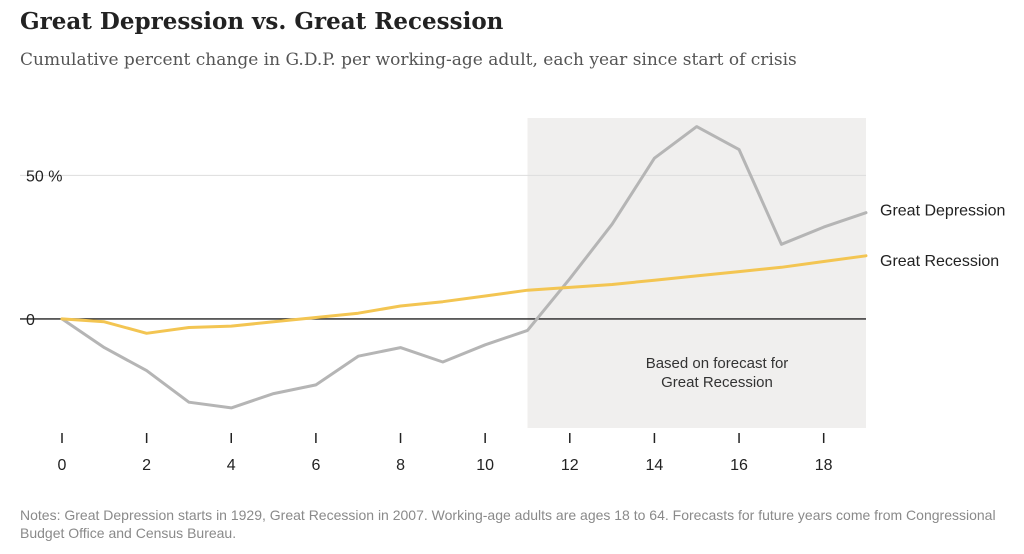 This screenshot has height=554, width=1024. Describe the element at coordinates (445, 453) in the screenshot. I see `x-axis: 0 2 4 6 8 10 12 14 16 18` at that location.